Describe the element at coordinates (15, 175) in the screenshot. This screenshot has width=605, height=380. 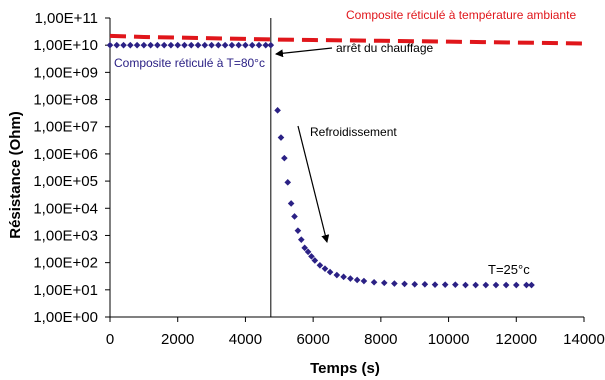
I see `y-axis-title: Résistance (Ohm)` at that location.